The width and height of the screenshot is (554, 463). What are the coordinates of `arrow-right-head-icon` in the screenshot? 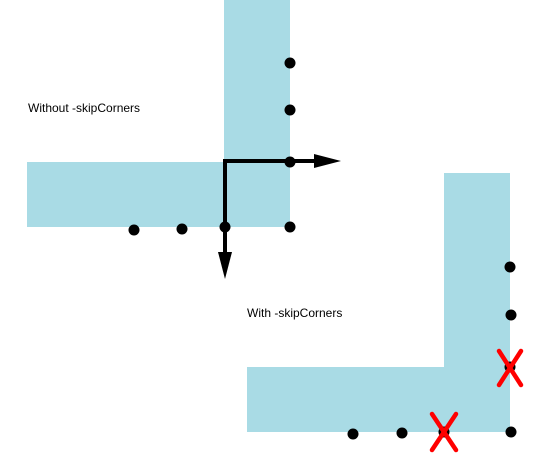 It's located at (327, 161).